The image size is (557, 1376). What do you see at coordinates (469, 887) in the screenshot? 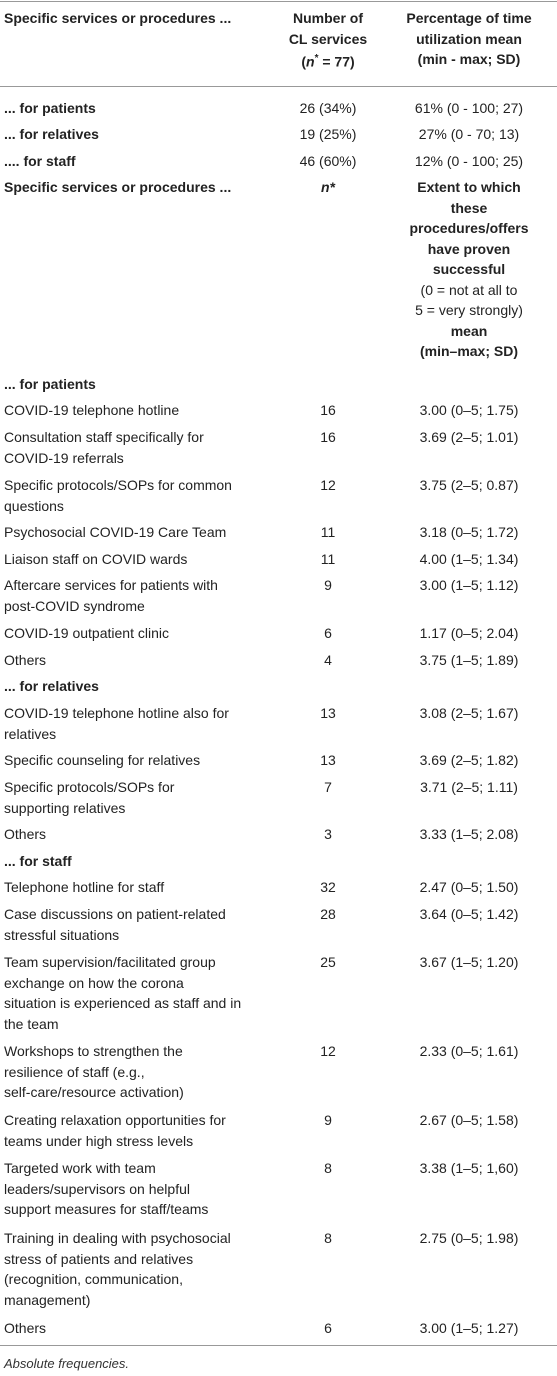
I see `row-value: 2.47 (0–5; 1.50)` at bounding box center [469, 887].